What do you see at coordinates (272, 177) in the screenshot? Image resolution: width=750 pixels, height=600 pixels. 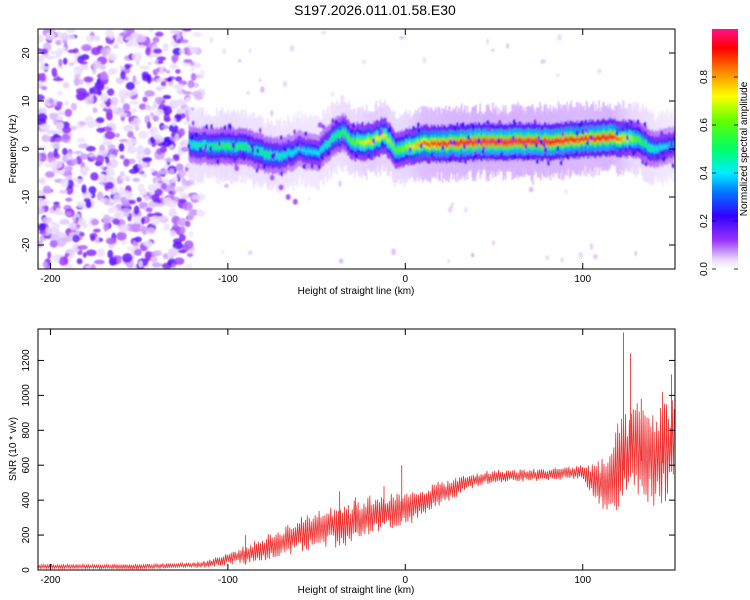 I see `signal-blob` at bounding box center [272, 177].